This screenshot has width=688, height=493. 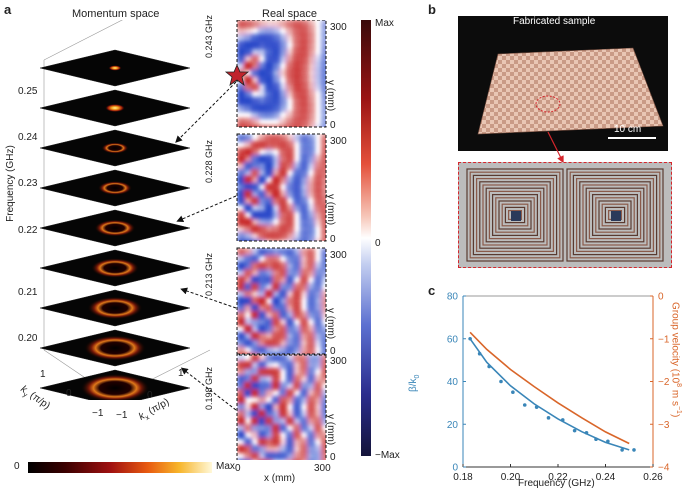 I want to click on left-tick-label: 0, so click(x=455, y=468).